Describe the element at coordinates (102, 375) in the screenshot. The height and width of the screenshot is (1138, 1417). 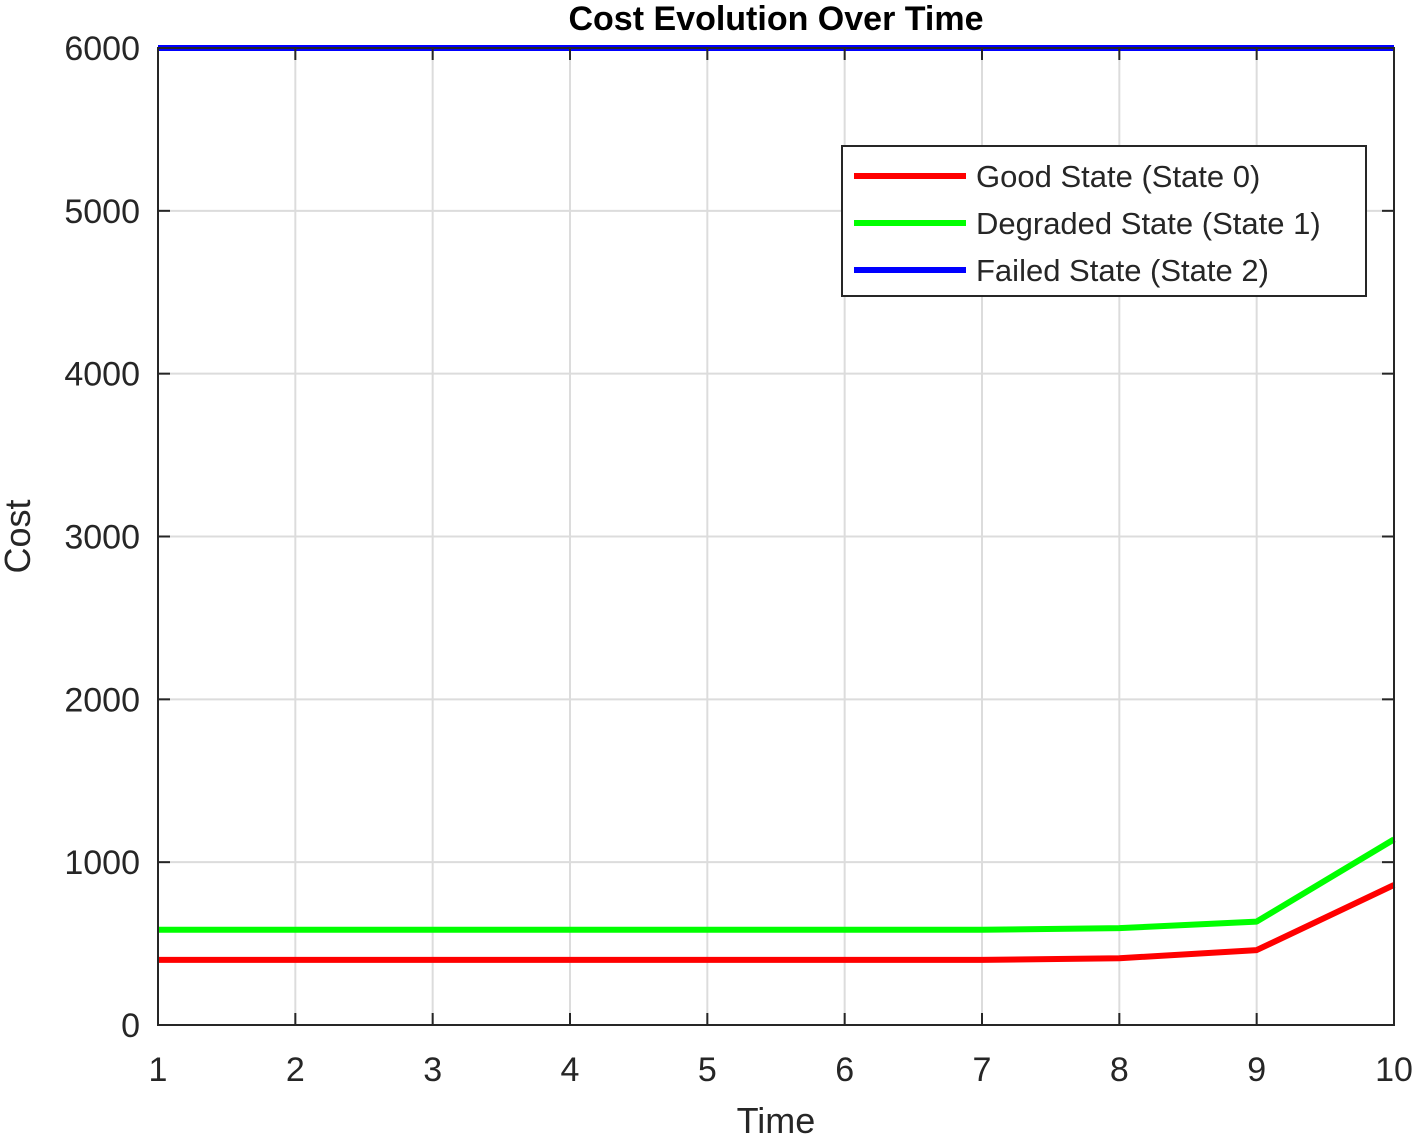
I see `y-tick-label: 4000` at that location.